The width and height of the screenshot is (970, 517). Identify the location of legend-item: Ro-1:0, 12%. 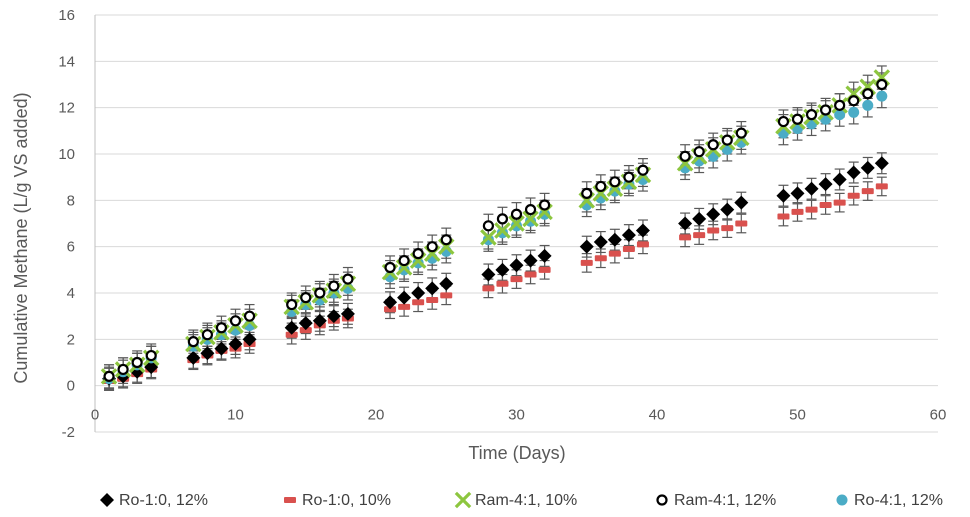
(154, 500).